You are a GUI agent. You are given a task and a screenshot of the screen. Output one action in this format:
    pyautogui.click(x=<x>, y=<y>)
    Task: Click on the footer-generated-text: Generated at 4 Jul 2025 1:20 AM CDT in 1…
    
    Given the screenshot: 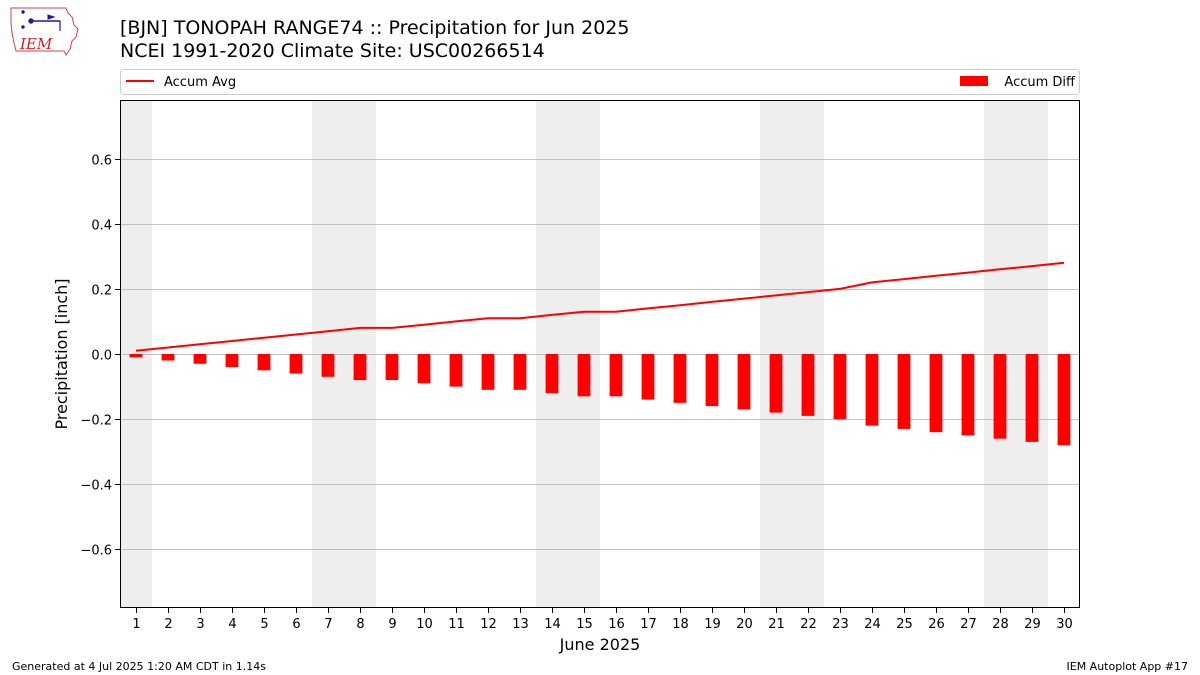 What is the action you would take?
    pyautogui.click(x=139, y=666)
    